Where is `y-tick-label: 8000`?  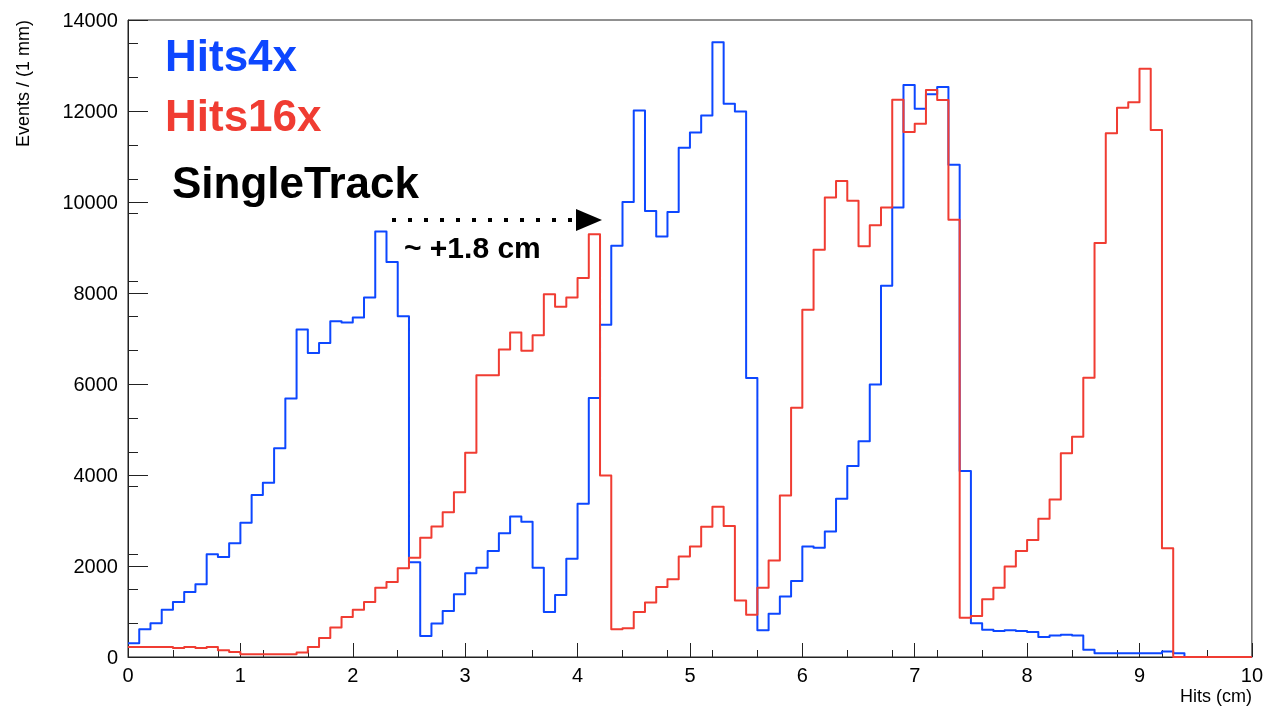 y-tick-label: 8000 is located at coordinates (95, 293).